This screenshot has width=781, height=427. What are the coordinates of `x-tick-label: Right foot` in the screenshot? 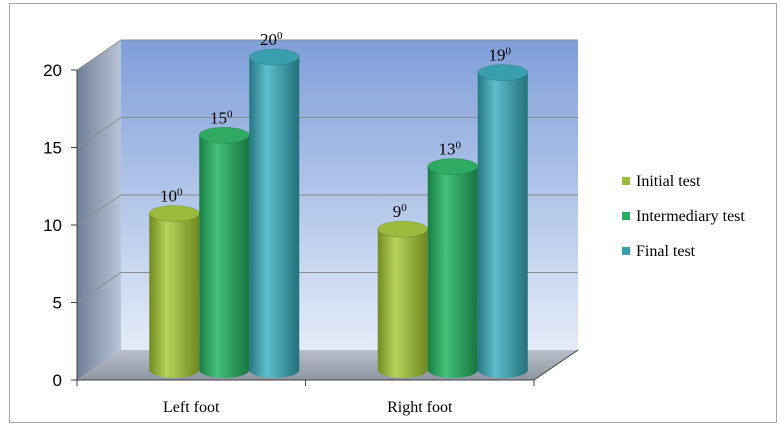 It's located at (420, 407).